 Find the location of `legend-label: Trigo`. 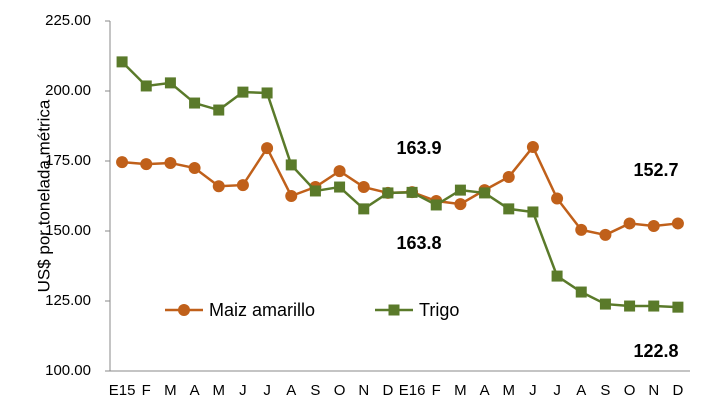

legend-label: Trigo is located at coordinates (439, 310).